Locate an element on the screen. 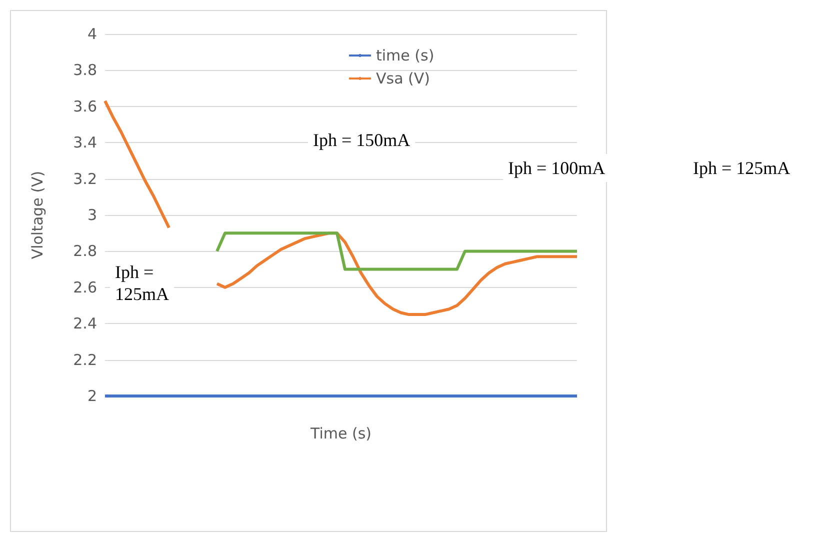 This screenshot has width=837, height=540. y-tick-label: 2.6 is located at coordinates (85, 287).